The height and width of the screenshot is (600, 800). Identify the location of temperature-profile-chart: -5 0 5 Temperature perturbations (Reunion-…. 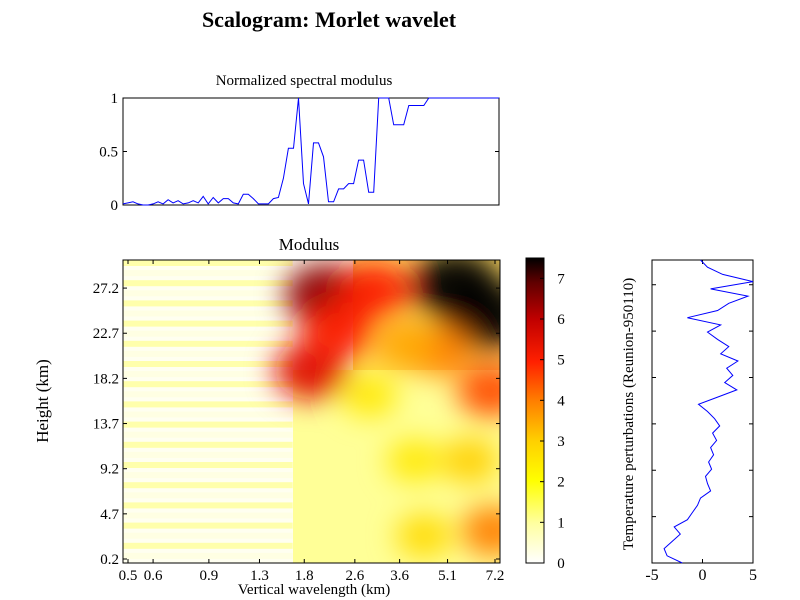
(689, 421).